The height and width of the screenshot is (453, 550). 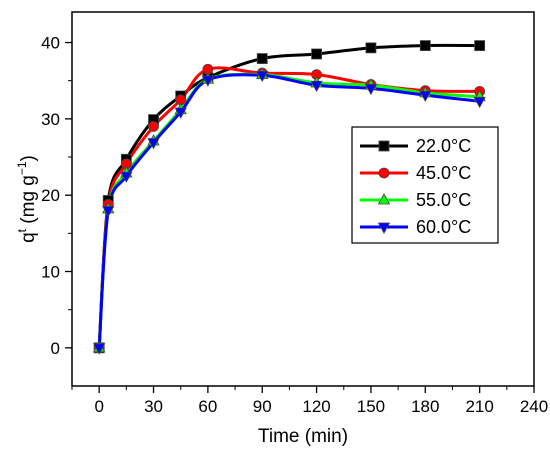 I want to click on y-axis-title-sup: t, so click(x=22, y=230).